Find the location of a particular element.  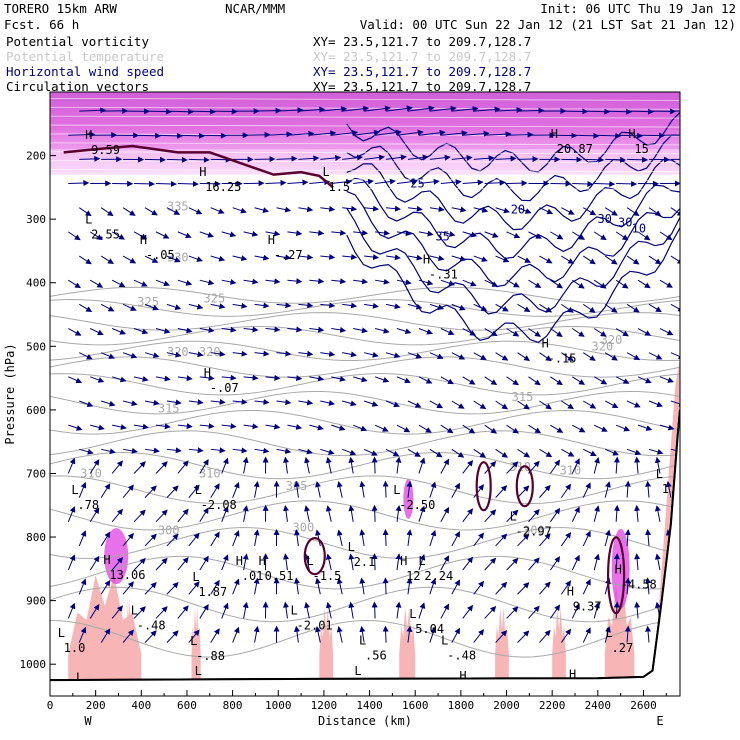

theta-contour-line is located at coordinates (365, 351).